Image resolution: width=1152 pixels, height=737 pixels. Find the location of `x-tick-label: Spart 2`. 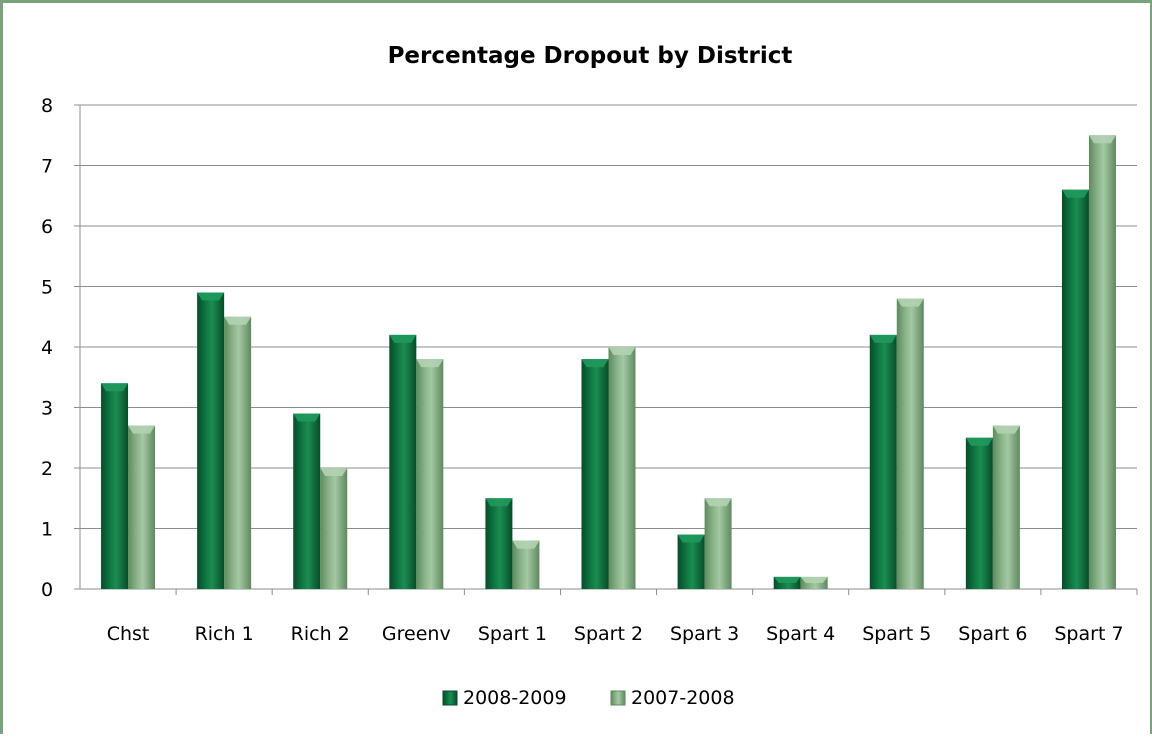

x-tick-label: Spart 2 is located at coordinates (608, 634).